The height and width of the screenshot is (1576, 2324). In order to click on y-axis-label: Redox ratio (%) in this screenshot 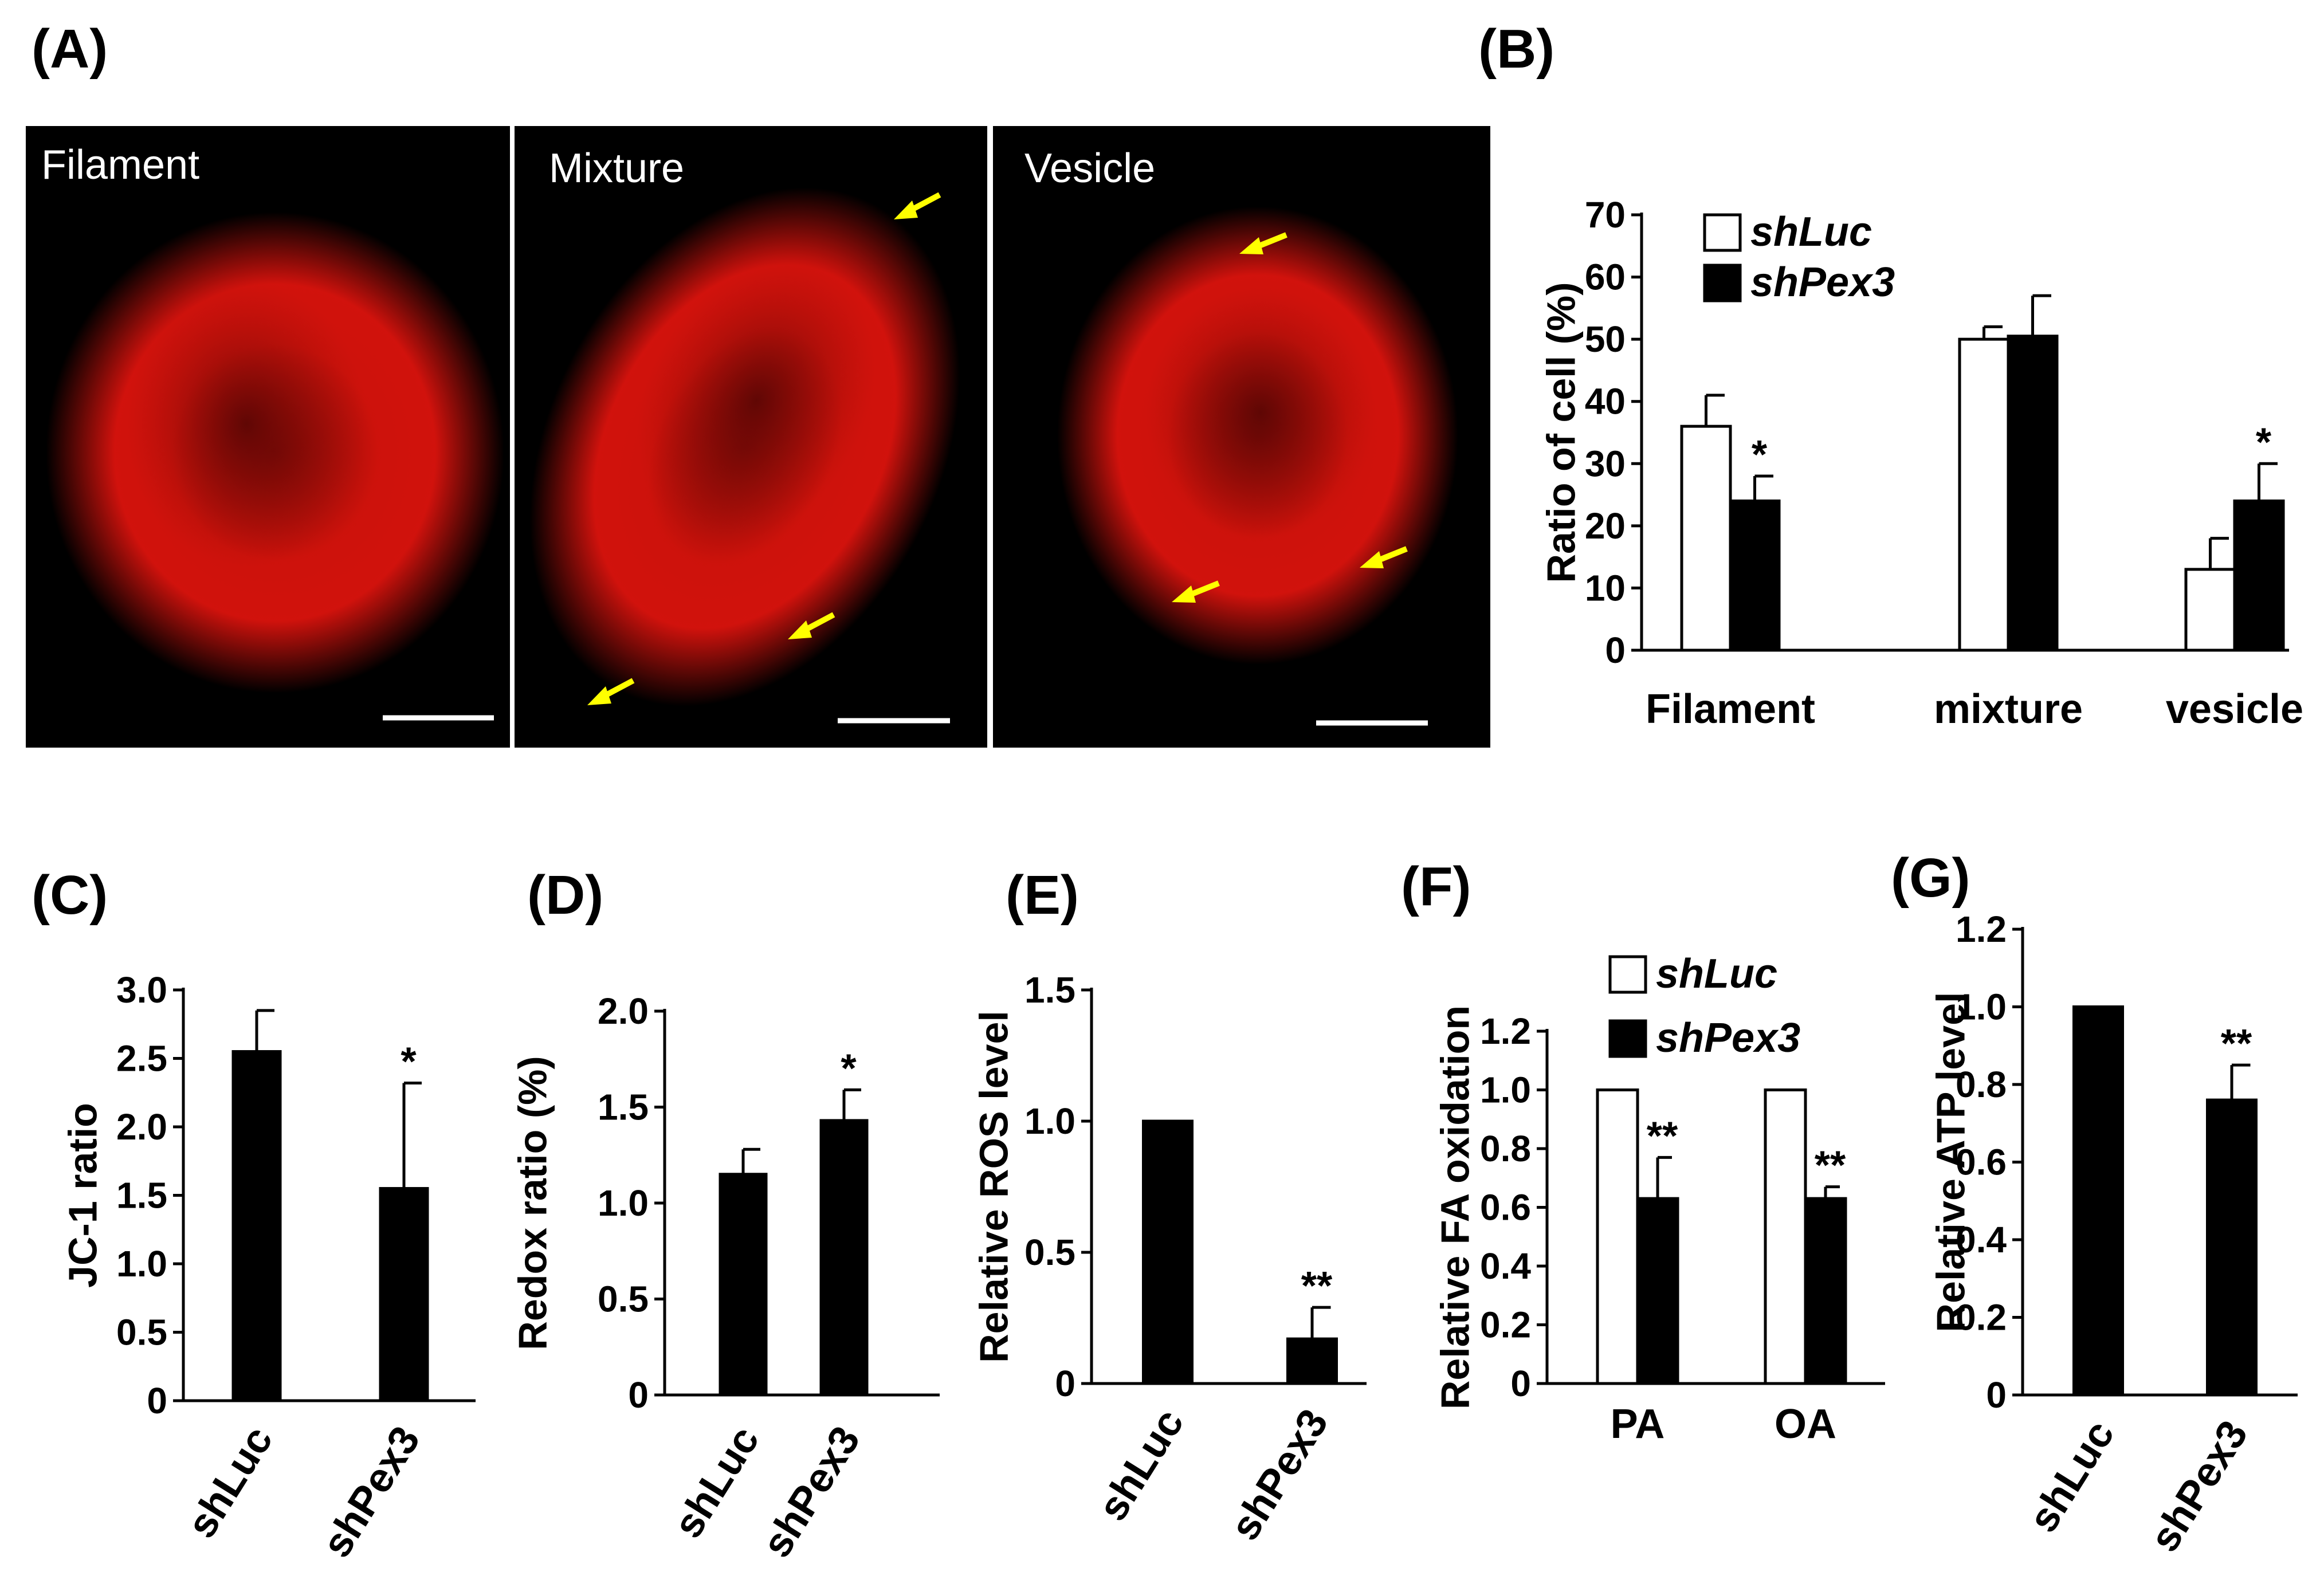, I will do `click(532, 1203)`.